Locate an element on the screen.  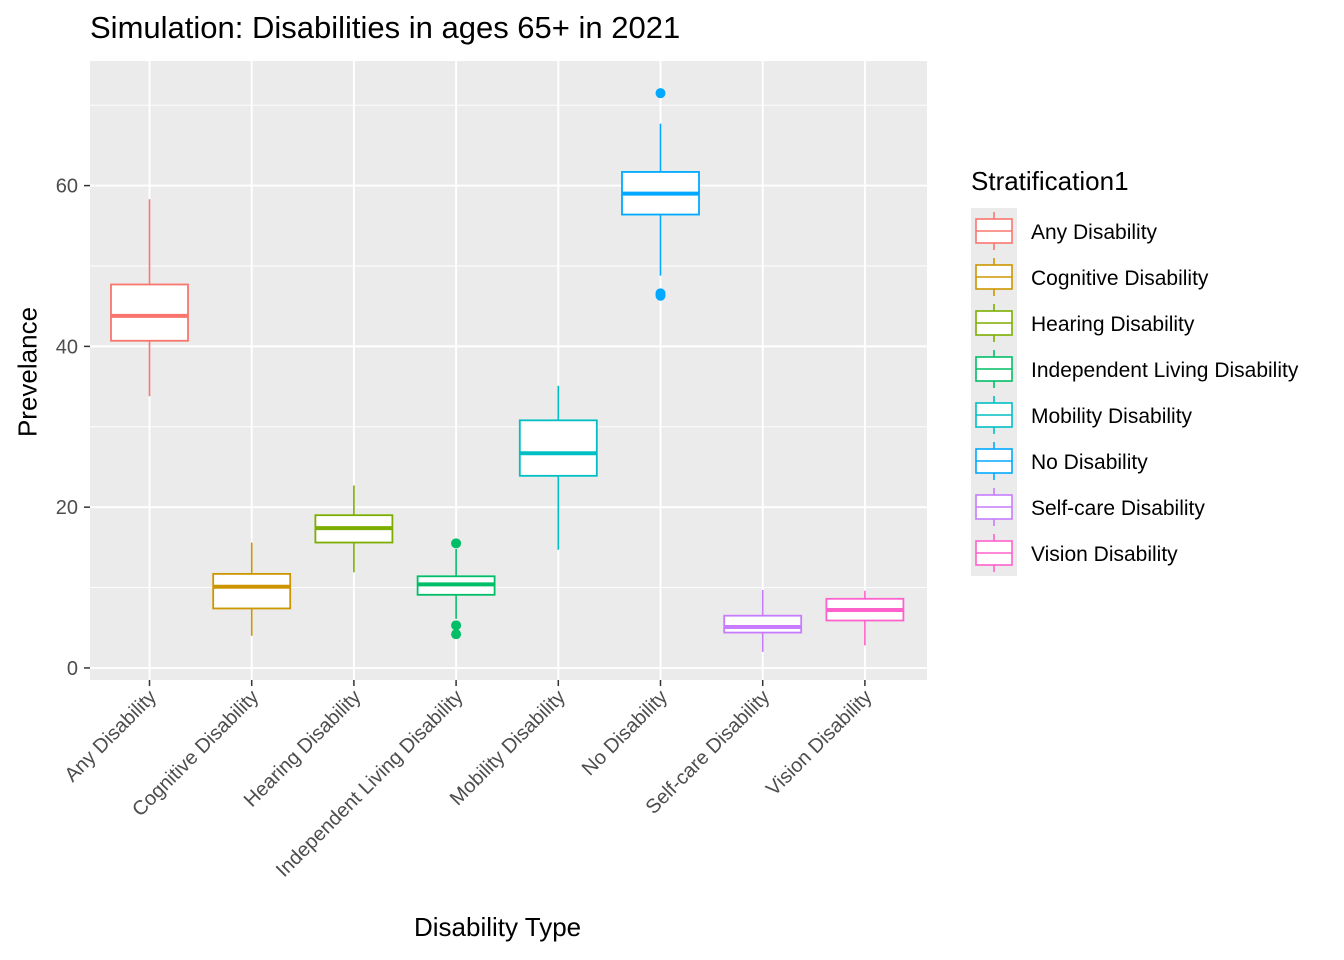
legend-item-label: Self-care Disability is located at coordinates (1118, 508).